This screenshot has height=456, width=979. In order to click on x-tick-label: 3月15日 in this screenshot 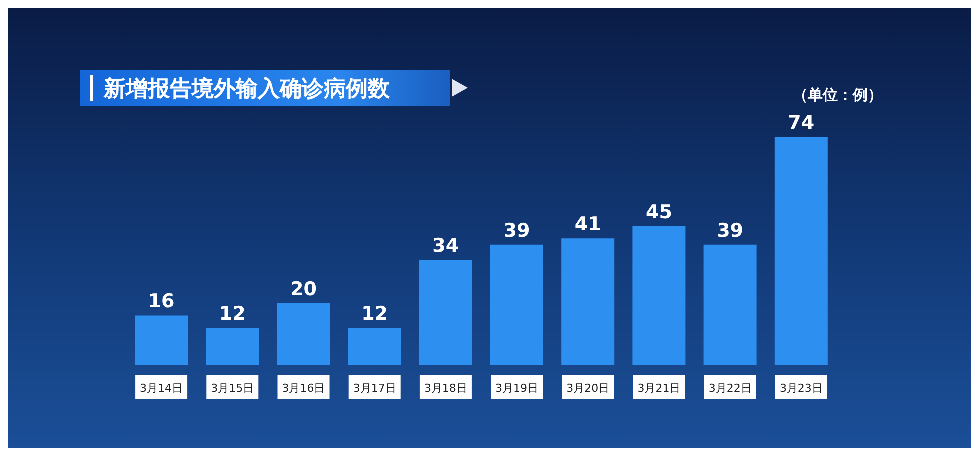, I will do `click(232, 388)`.